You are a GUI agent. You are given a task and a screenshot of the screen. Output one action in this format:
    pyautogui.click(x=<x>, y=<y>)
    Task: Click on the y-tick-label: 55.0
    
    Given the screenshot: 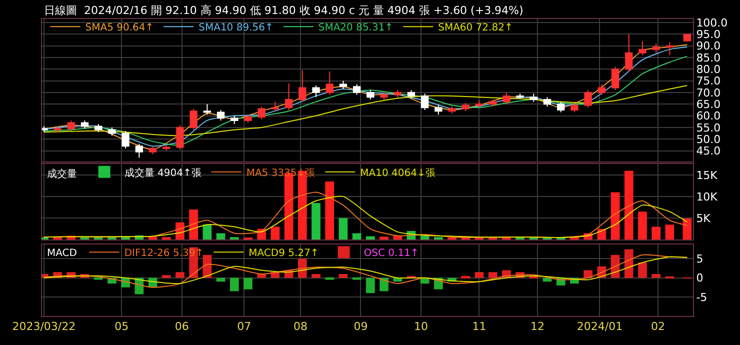 What is the action you would take?
    pyautogui.click(x=708, y=127)
    